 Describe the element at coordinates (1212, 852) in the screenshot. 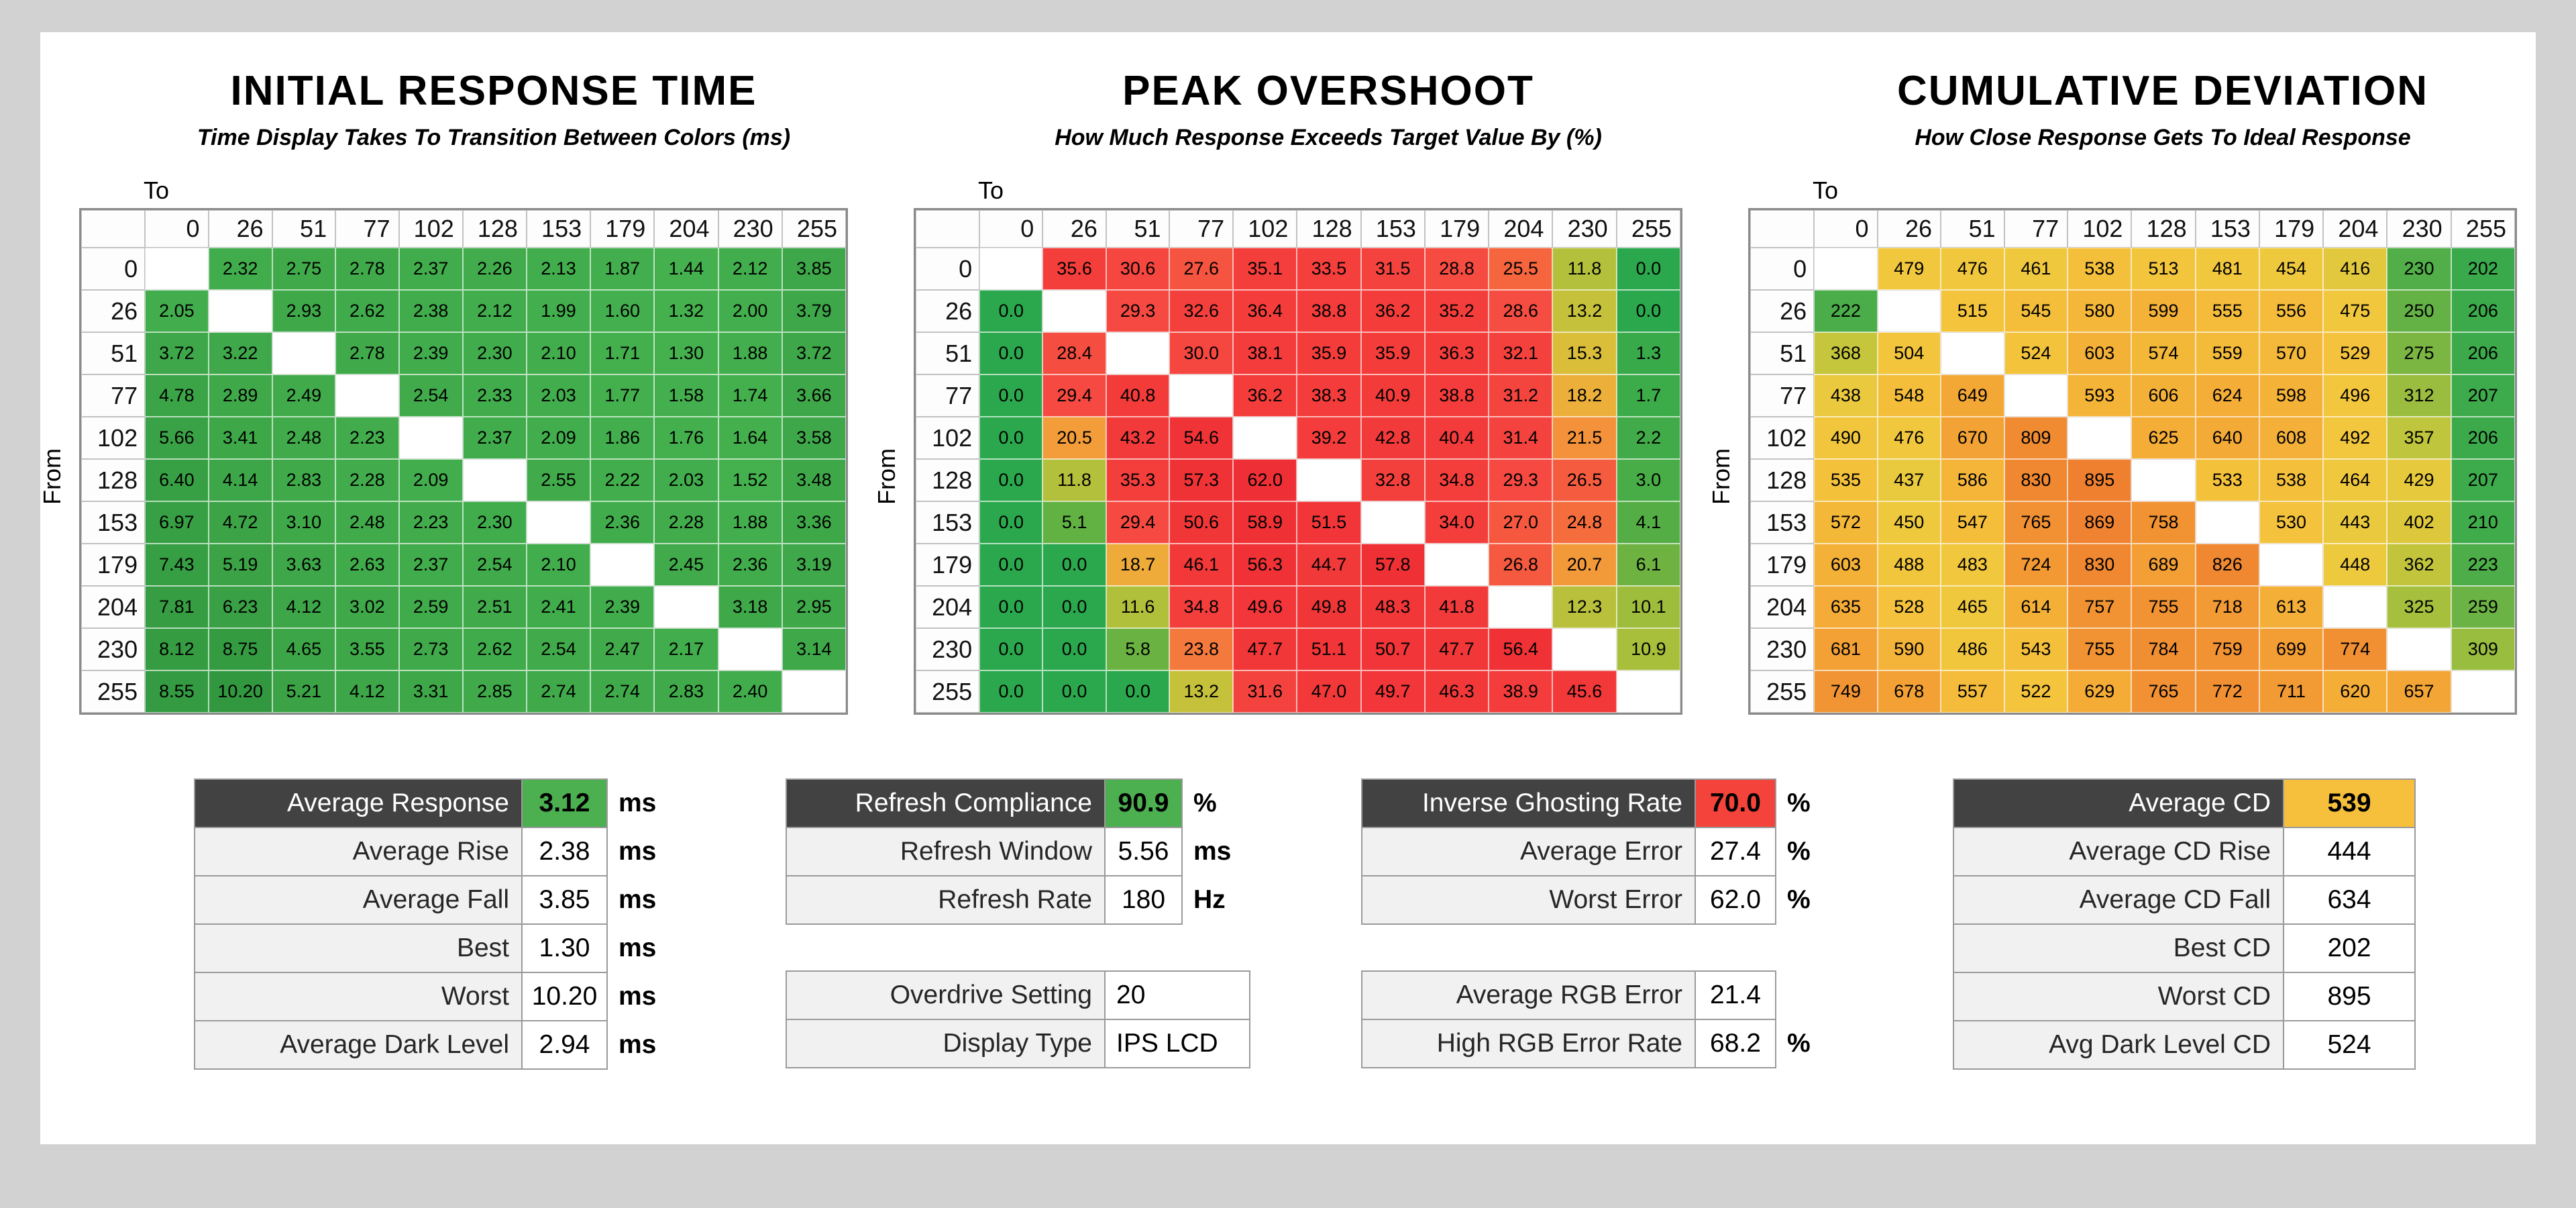

I see `summary-unit: ms` at that location.